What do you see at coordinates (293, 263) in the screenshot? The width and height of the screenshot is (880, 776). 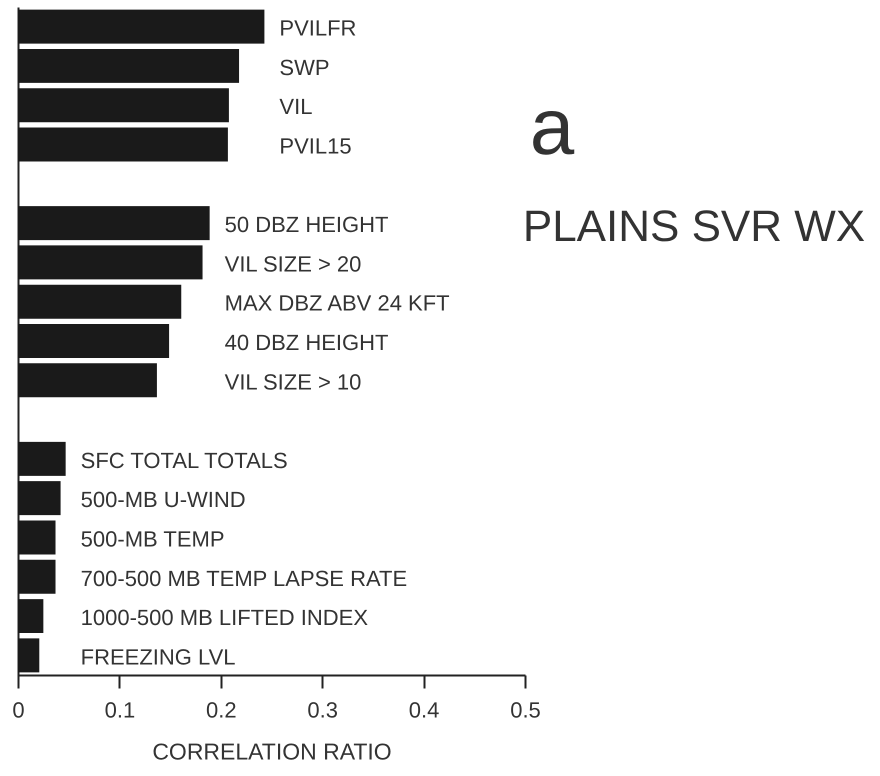 I see `y-tick-label: VIL SIZE > 20` at bounding box center [293, 263].